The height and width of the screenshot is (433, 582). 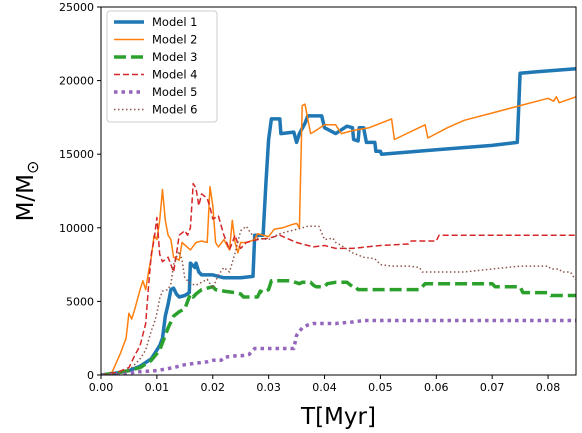 What do you see at coordinates (76, 228) in the screenshot?
I see `y-tick-label: 10000` at bounding box center [76, 228].